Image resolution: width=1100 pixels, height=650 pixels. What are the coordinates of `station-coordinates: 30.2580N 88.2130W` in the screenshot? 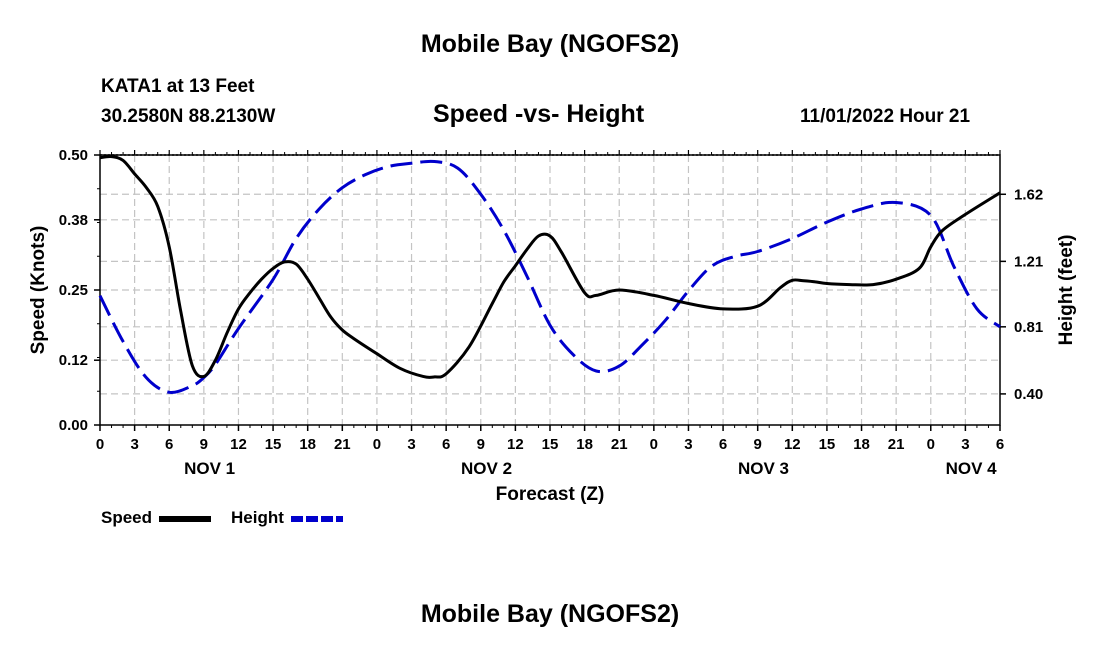 It's located at (188, 116).